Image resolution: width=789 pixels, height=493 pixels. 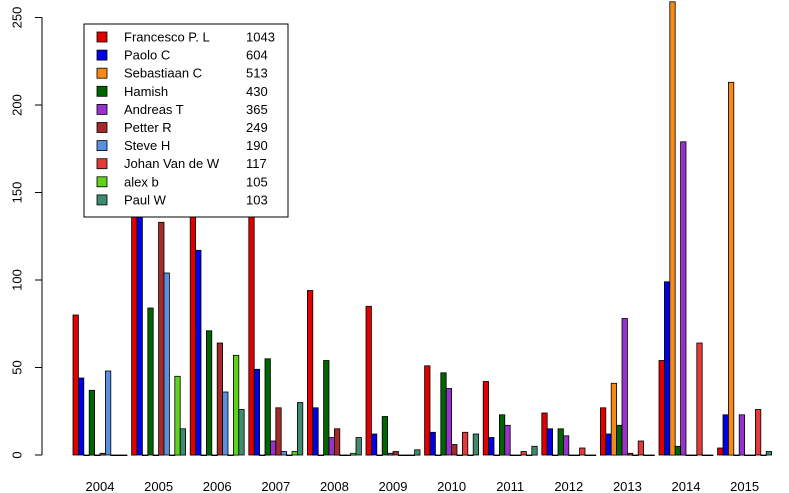 What do you see at coordinates (393, 486) in the screenshot?
I see `x-tick-label: 2009` at bounding box center [393, 486].